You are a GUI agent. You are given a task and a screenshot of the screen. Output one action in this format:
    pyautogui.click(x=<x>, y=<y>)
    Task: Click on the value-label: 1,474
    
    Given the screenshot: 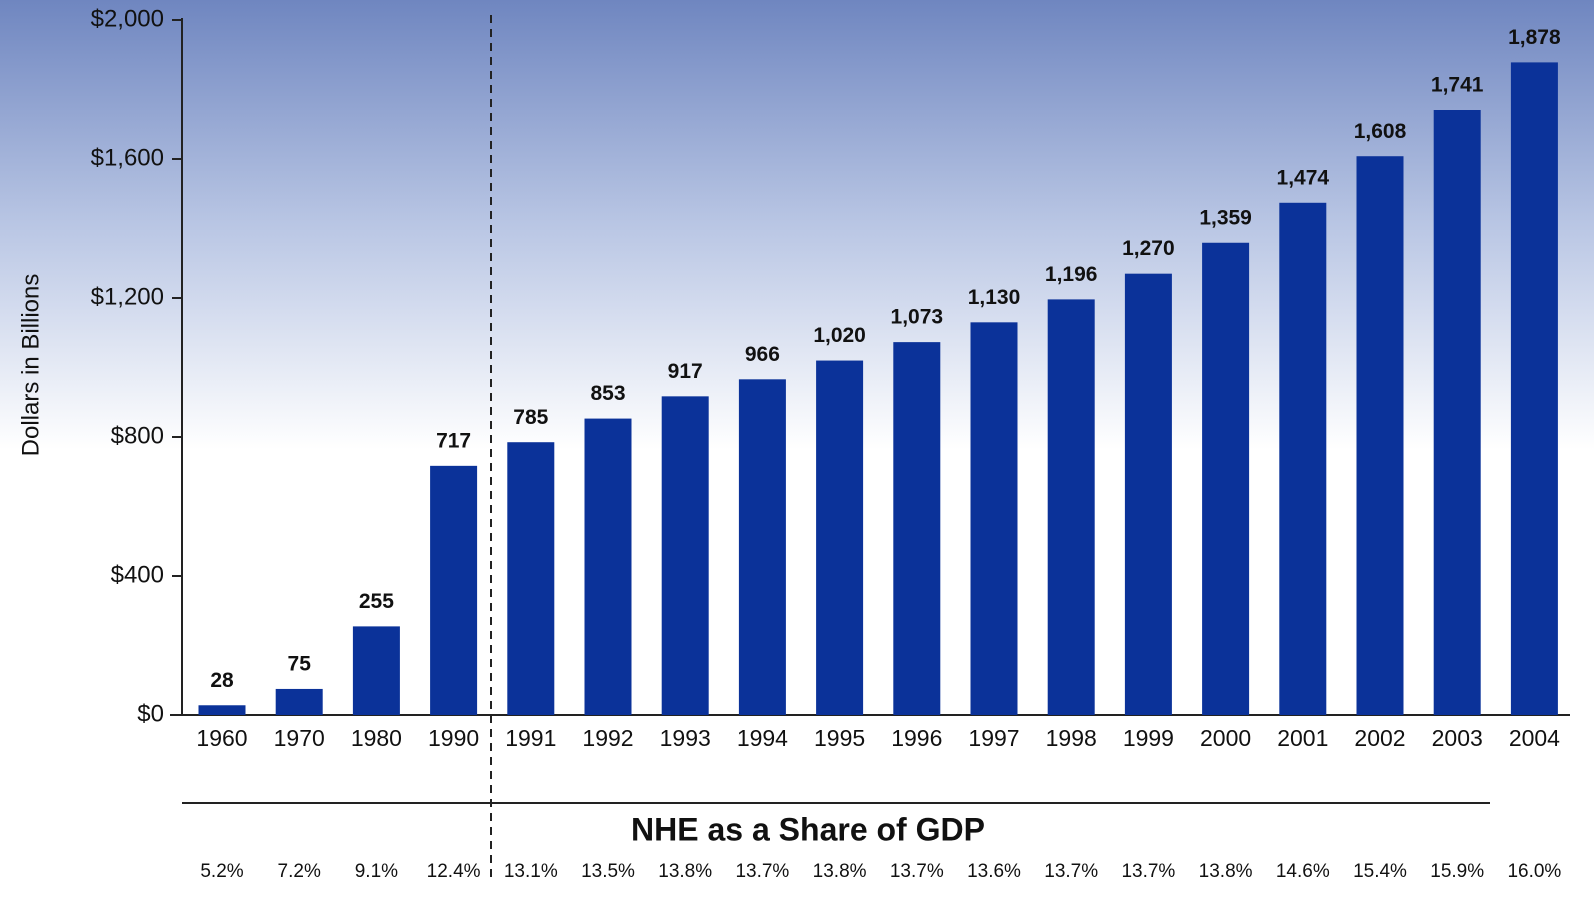 What is the action you would take?
    pyautogui.click(x=1303, y=177)
    